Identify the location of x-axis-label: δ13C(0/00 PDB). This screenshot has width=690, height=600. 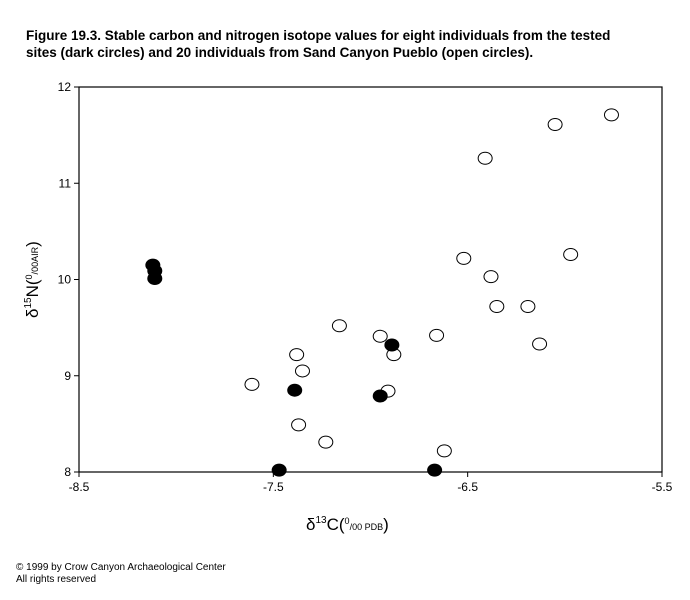
(347, 524).